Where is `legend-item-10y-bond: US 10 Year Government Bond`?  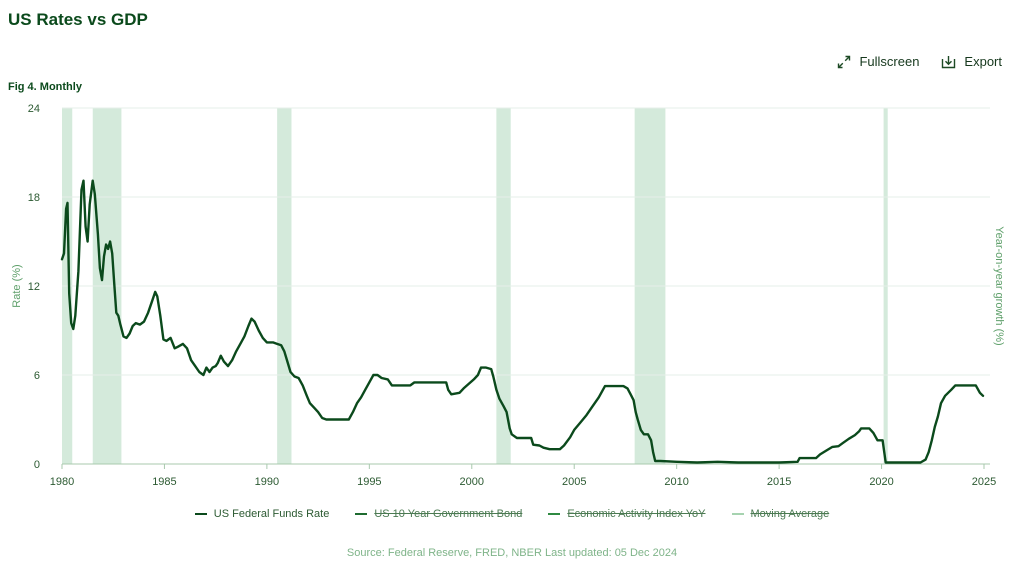 legend-item-10y-bond: US 10 Year Government Bond is located at coordinates (438, 514).